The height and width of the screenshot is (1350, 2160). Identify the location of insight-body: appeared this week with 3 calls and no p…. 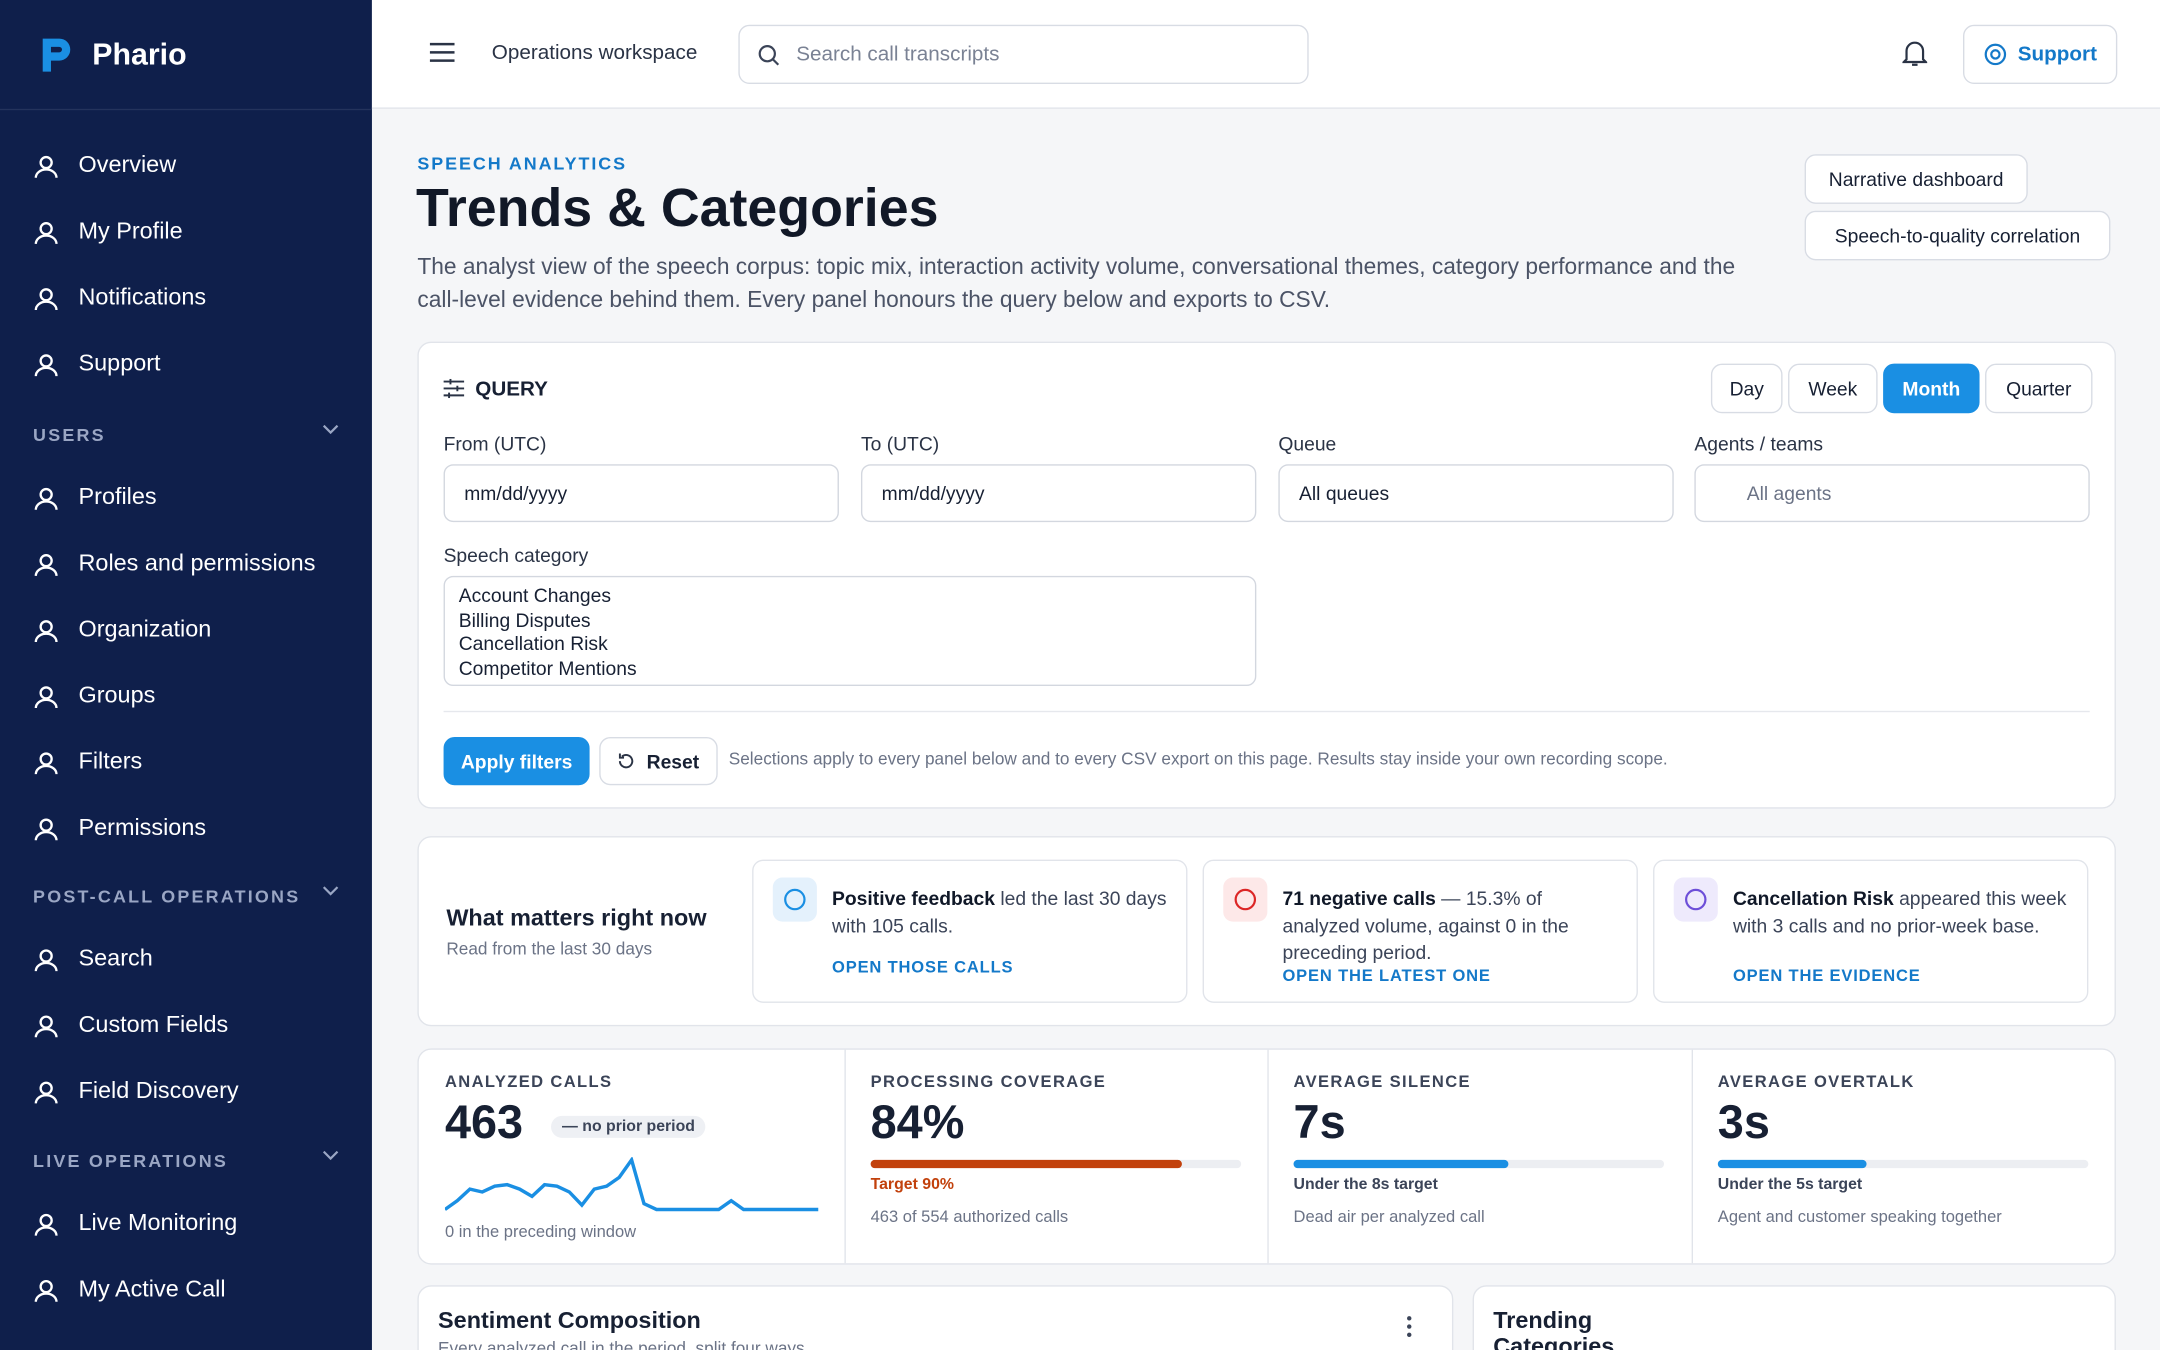
(1899, 912).